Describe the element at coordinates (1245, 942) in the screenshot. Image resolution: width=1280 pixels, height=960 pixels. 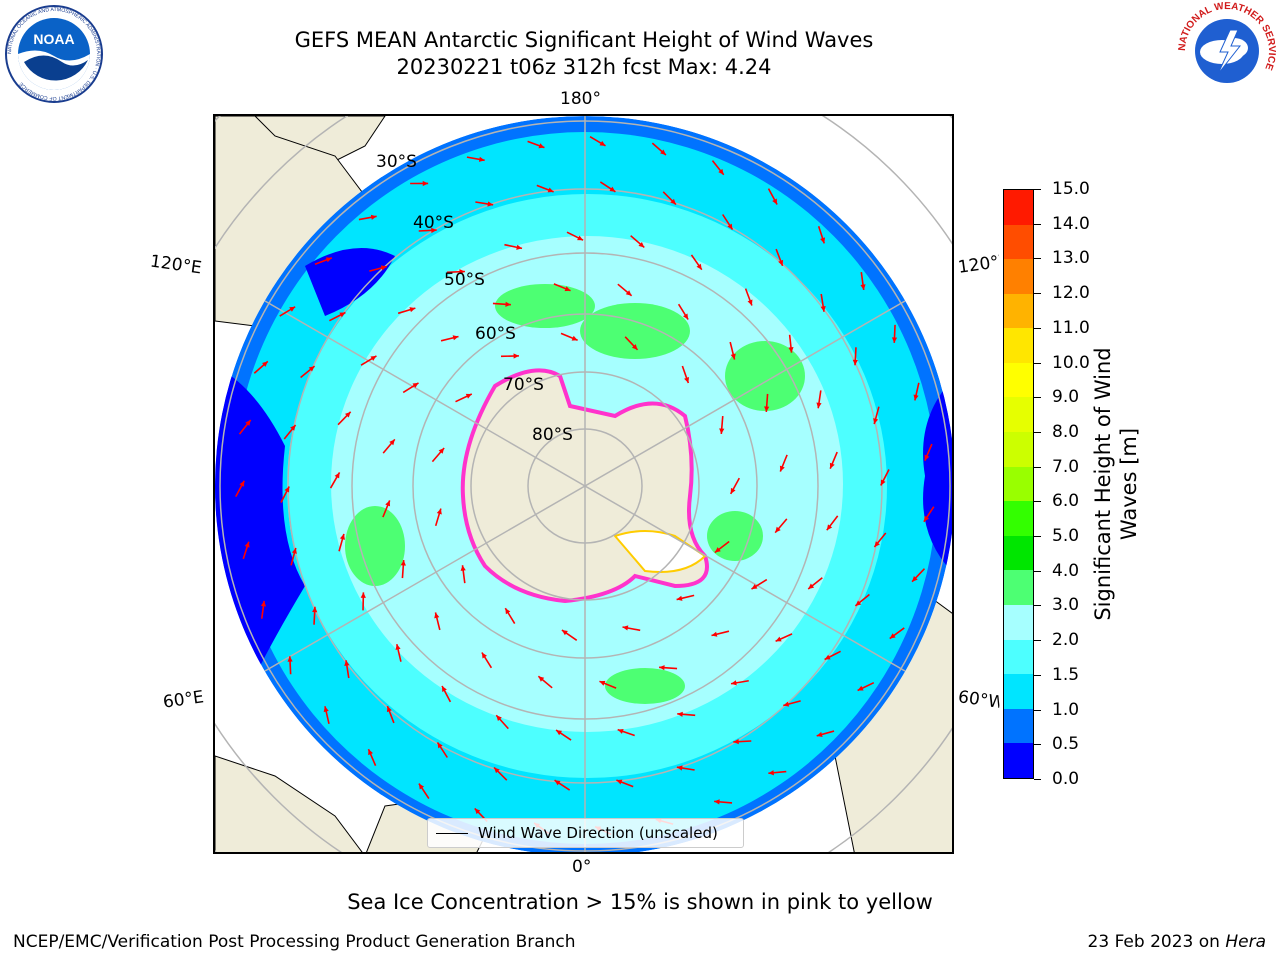
I see `footer-machine: Hera` at that location.